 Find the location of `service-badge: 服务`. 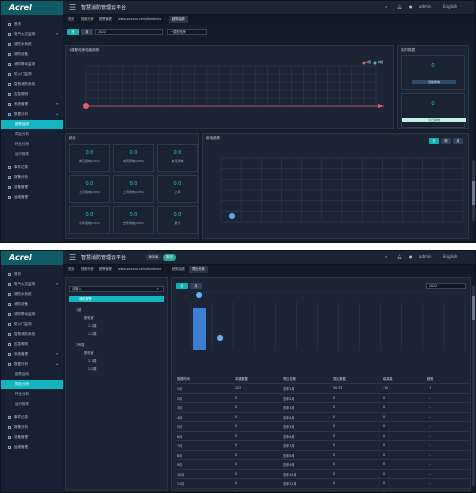

service-badge: 服务 is located at coordinates (169, 257).